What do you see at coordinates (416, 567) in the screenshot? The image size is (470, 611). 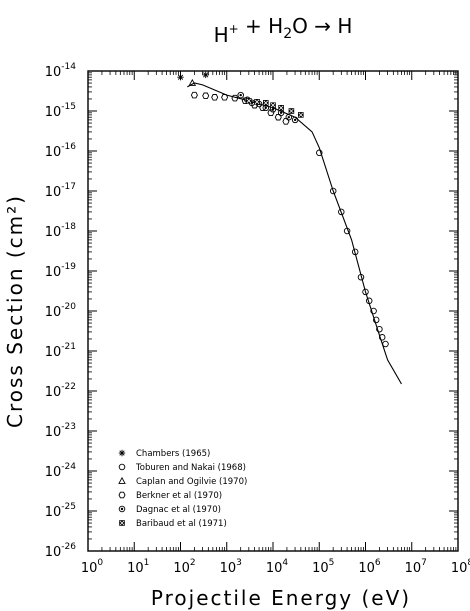 I see `x-tick-label: 10⁷` at bounding box center [416, 567].